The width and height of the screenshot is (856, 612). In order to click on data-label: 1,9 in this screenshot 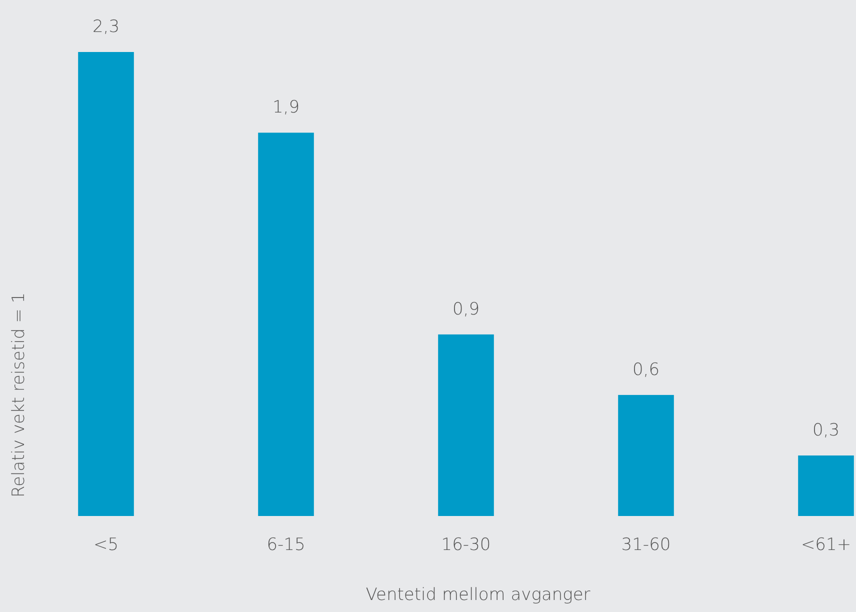, I will do `click(286, 108)`.